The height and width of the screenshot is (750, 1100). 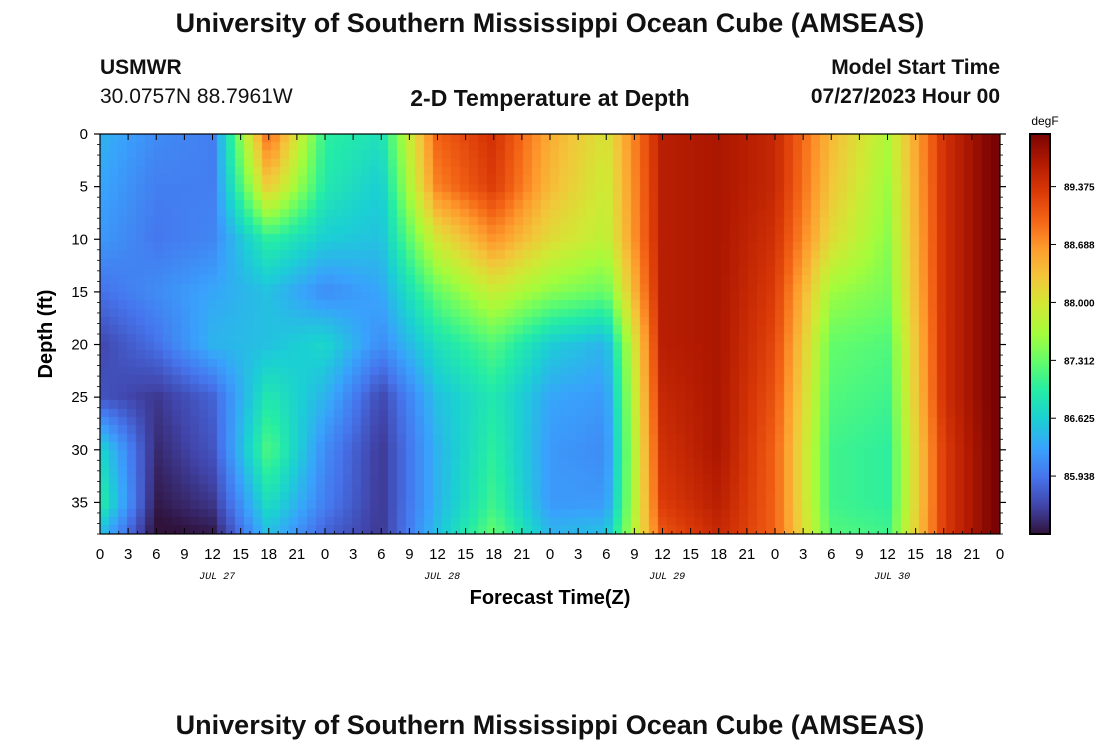 I want to click on y-tick-label: 35, so click(x=79, y=502).